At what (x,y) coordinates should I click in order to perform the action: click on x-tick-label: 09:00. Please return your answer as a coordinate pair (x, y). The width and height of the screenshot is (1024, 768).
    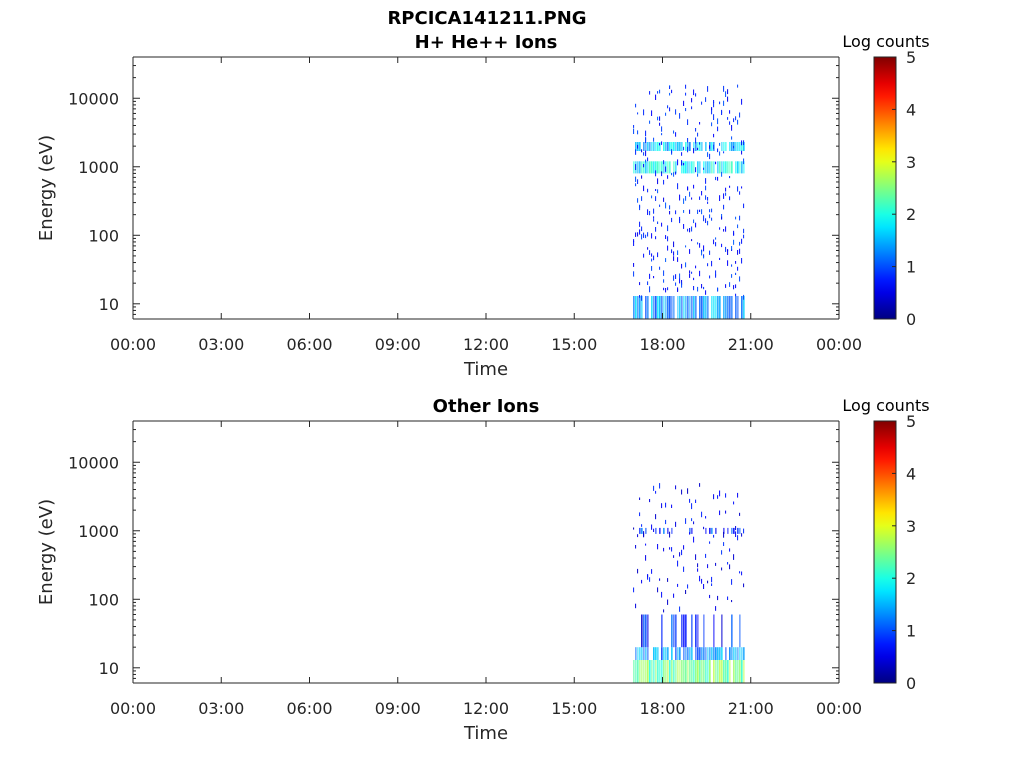
    Looking at the image, I should click on (398, 344).